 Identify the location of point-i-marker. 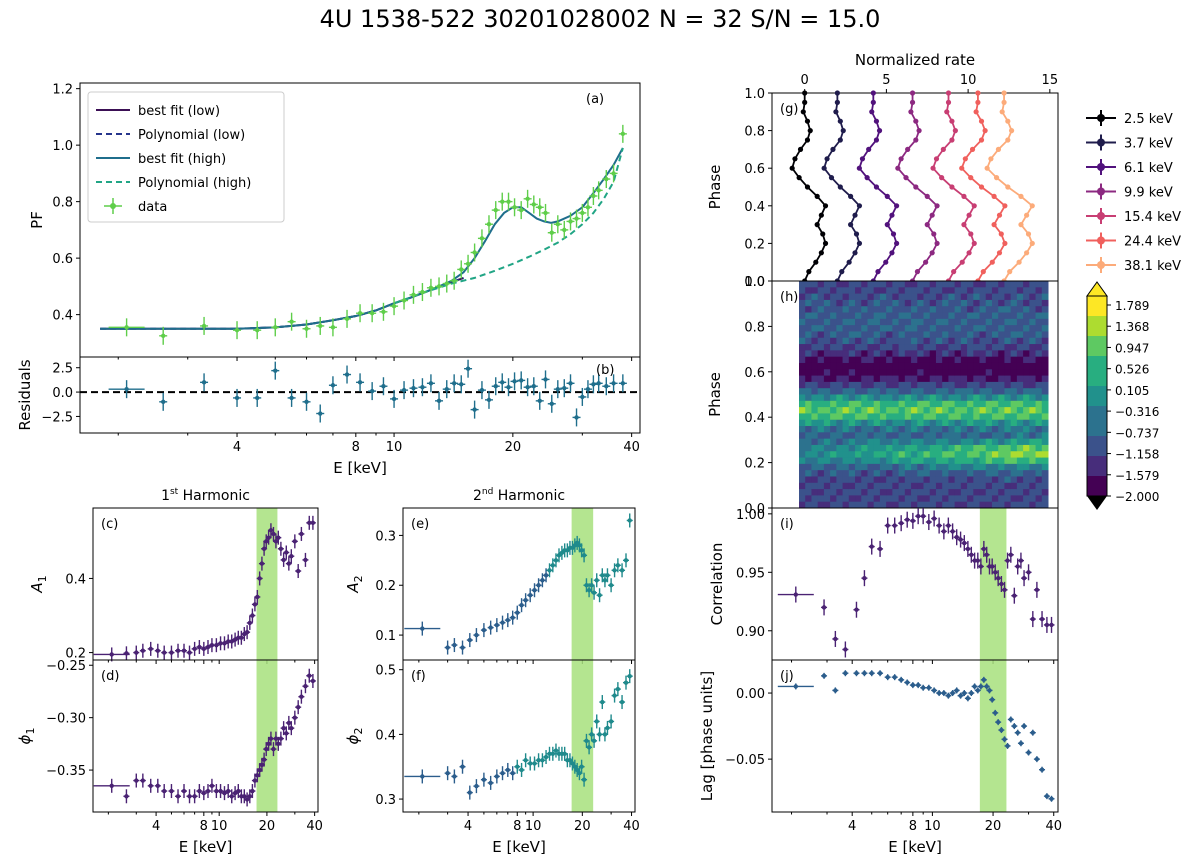
(1042, 619).